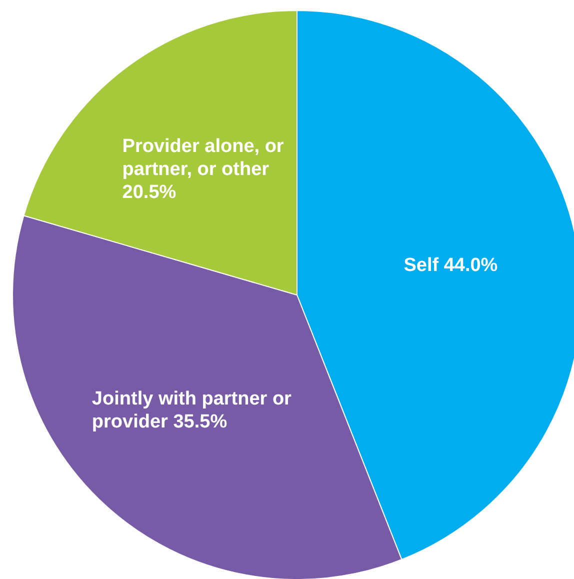 The width and height of the screenshot is (574, 579). What do you see at coordinates (149, 193) in the screenshot?
I see `data-label: 20.5%` at bounding box center [149, 193].